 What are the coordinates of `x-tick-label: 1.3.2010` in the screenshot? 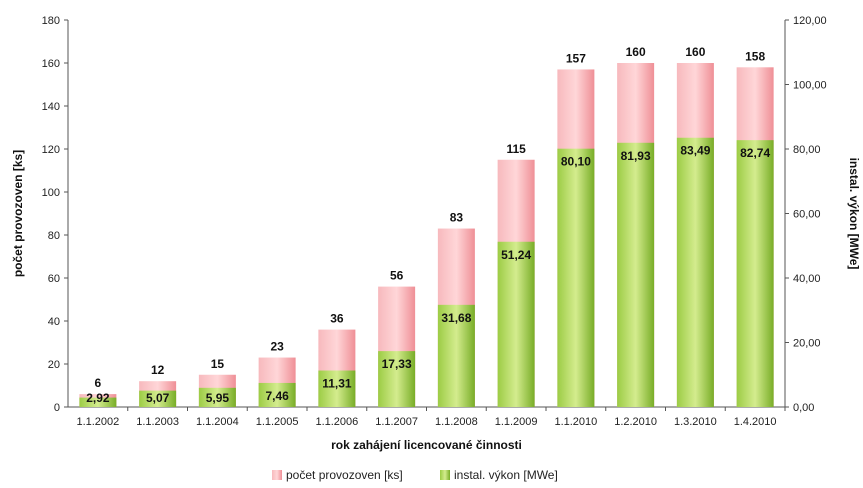 It's located at (695, 422).